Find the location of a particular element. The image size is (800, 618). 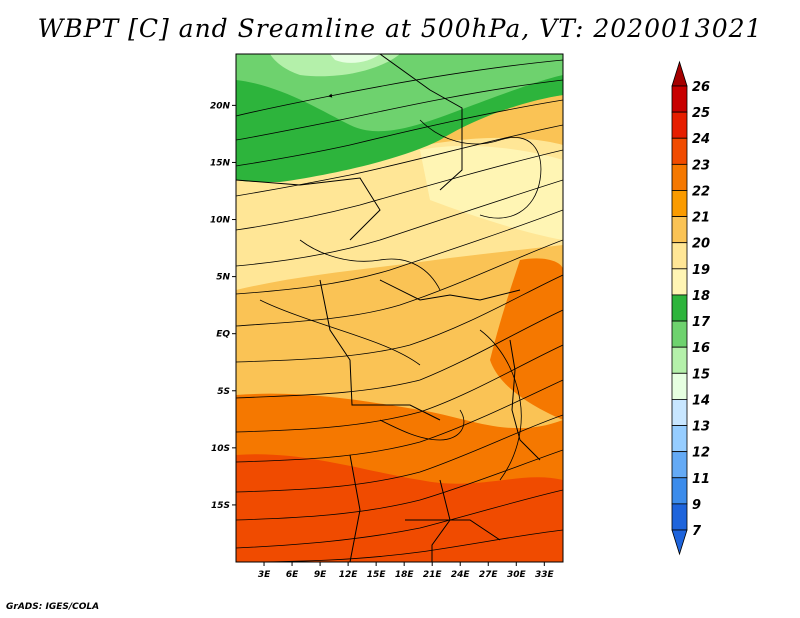

lat-tick-label: 10N is located at coordinates (220, 221).